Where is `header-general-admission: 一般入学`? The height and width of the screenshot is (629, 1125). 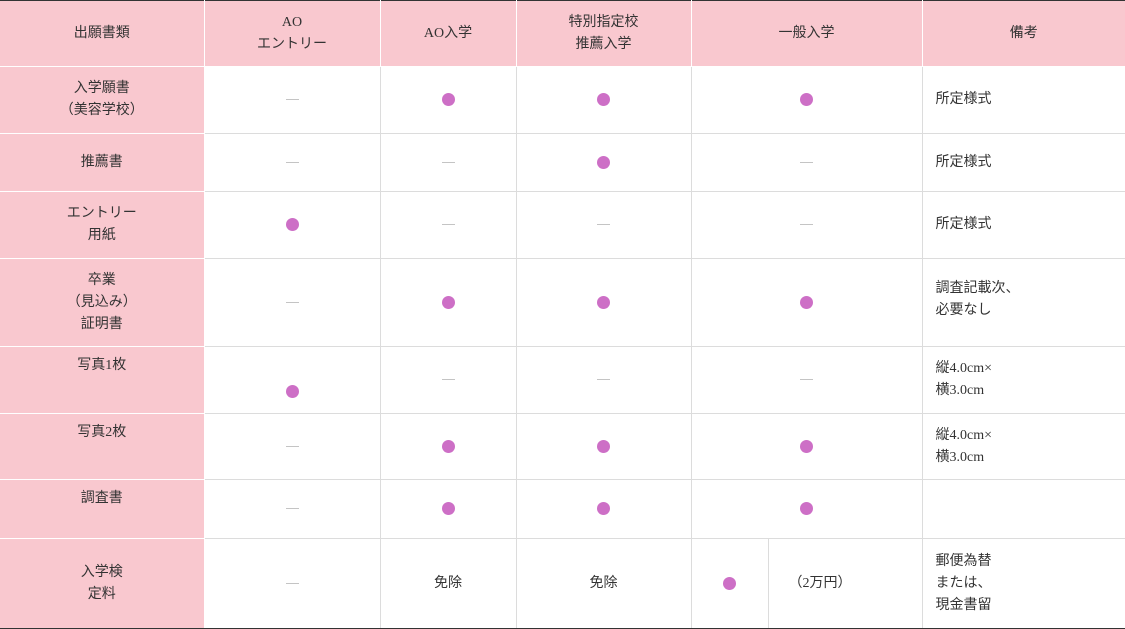 header-general-admission: 一般入学 is located at coordinates (806, 33).